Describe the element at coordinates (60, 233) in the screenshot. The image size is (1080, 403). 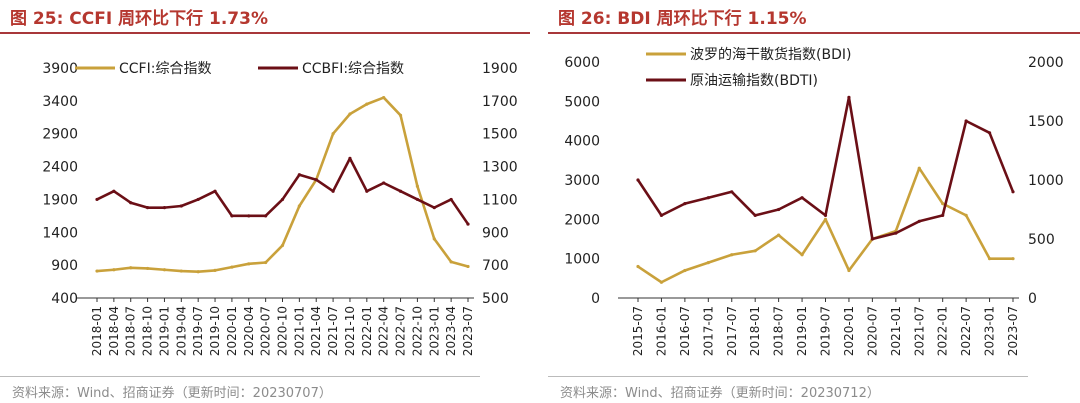
I see `y-left-tick-label: 1400` at that location.